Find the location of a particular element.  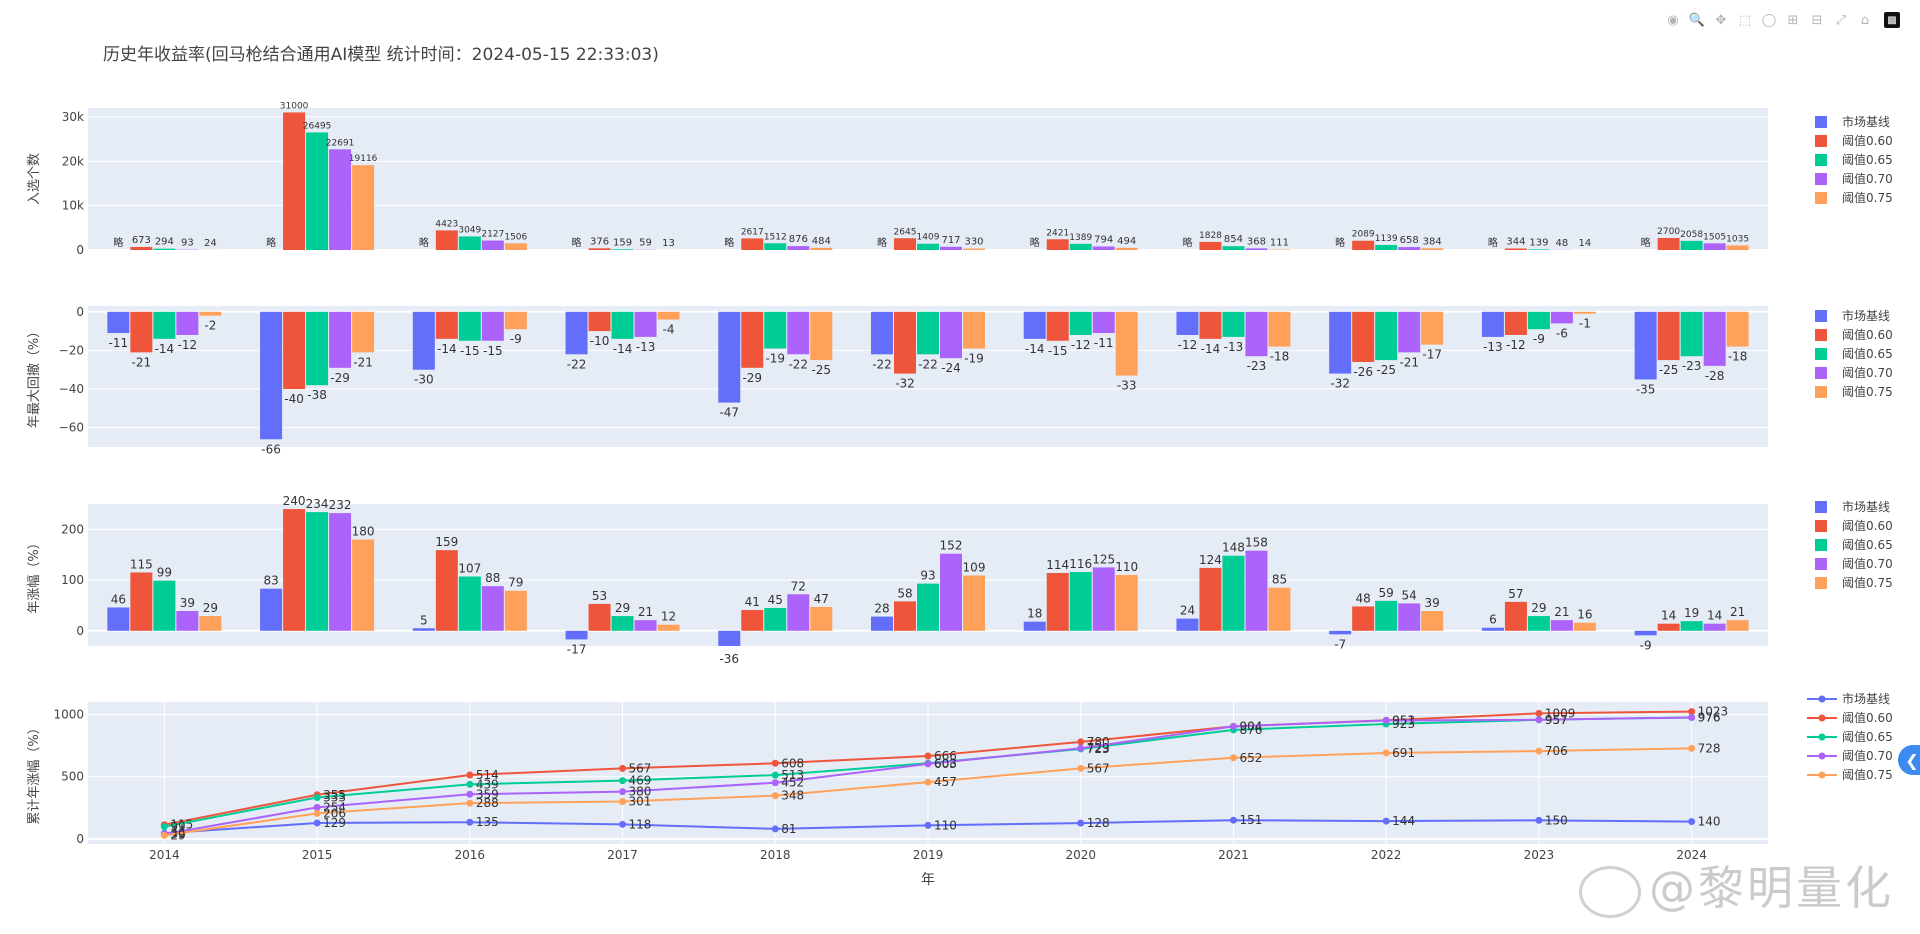

data-label: 118 is located at coordinates (640, 824).